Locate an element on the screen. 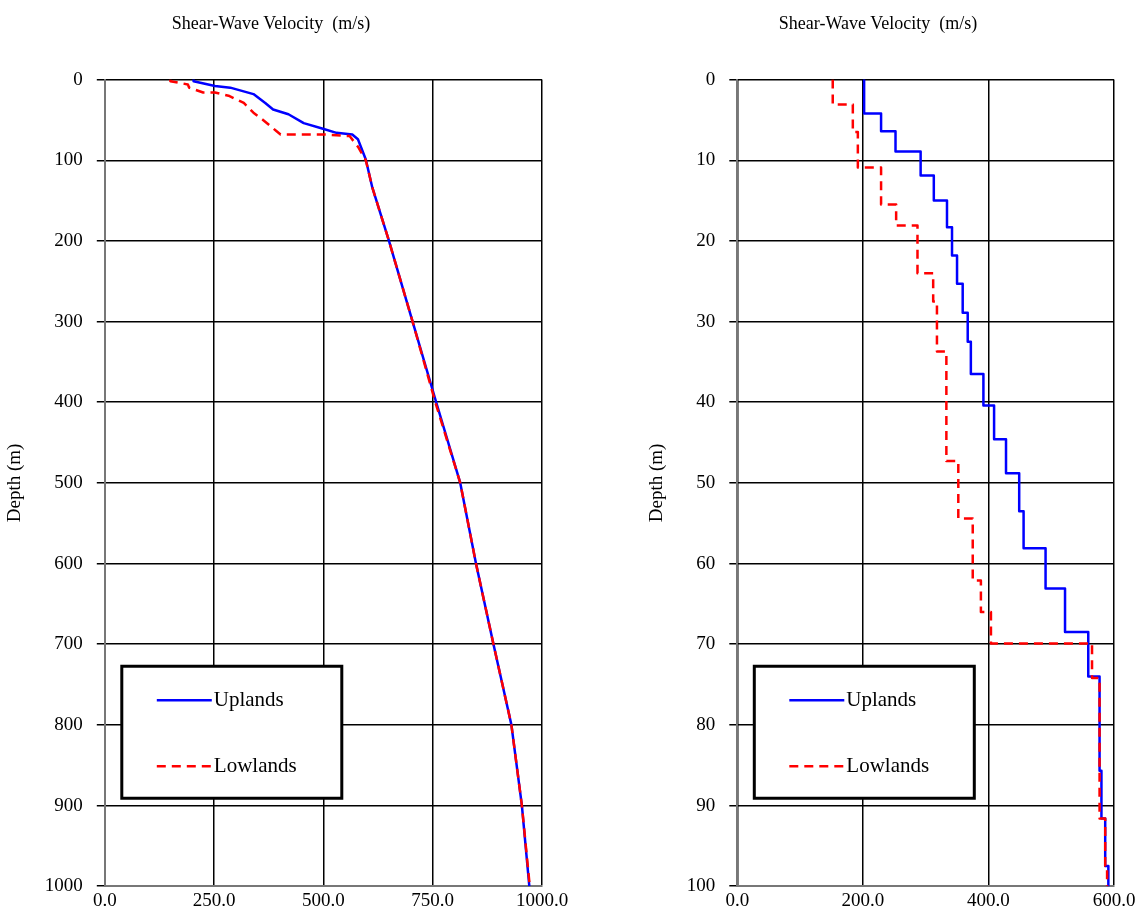 This screenshot has height=920, width=1144. y-tick-label: 20 is located at coordinates (706, 239).